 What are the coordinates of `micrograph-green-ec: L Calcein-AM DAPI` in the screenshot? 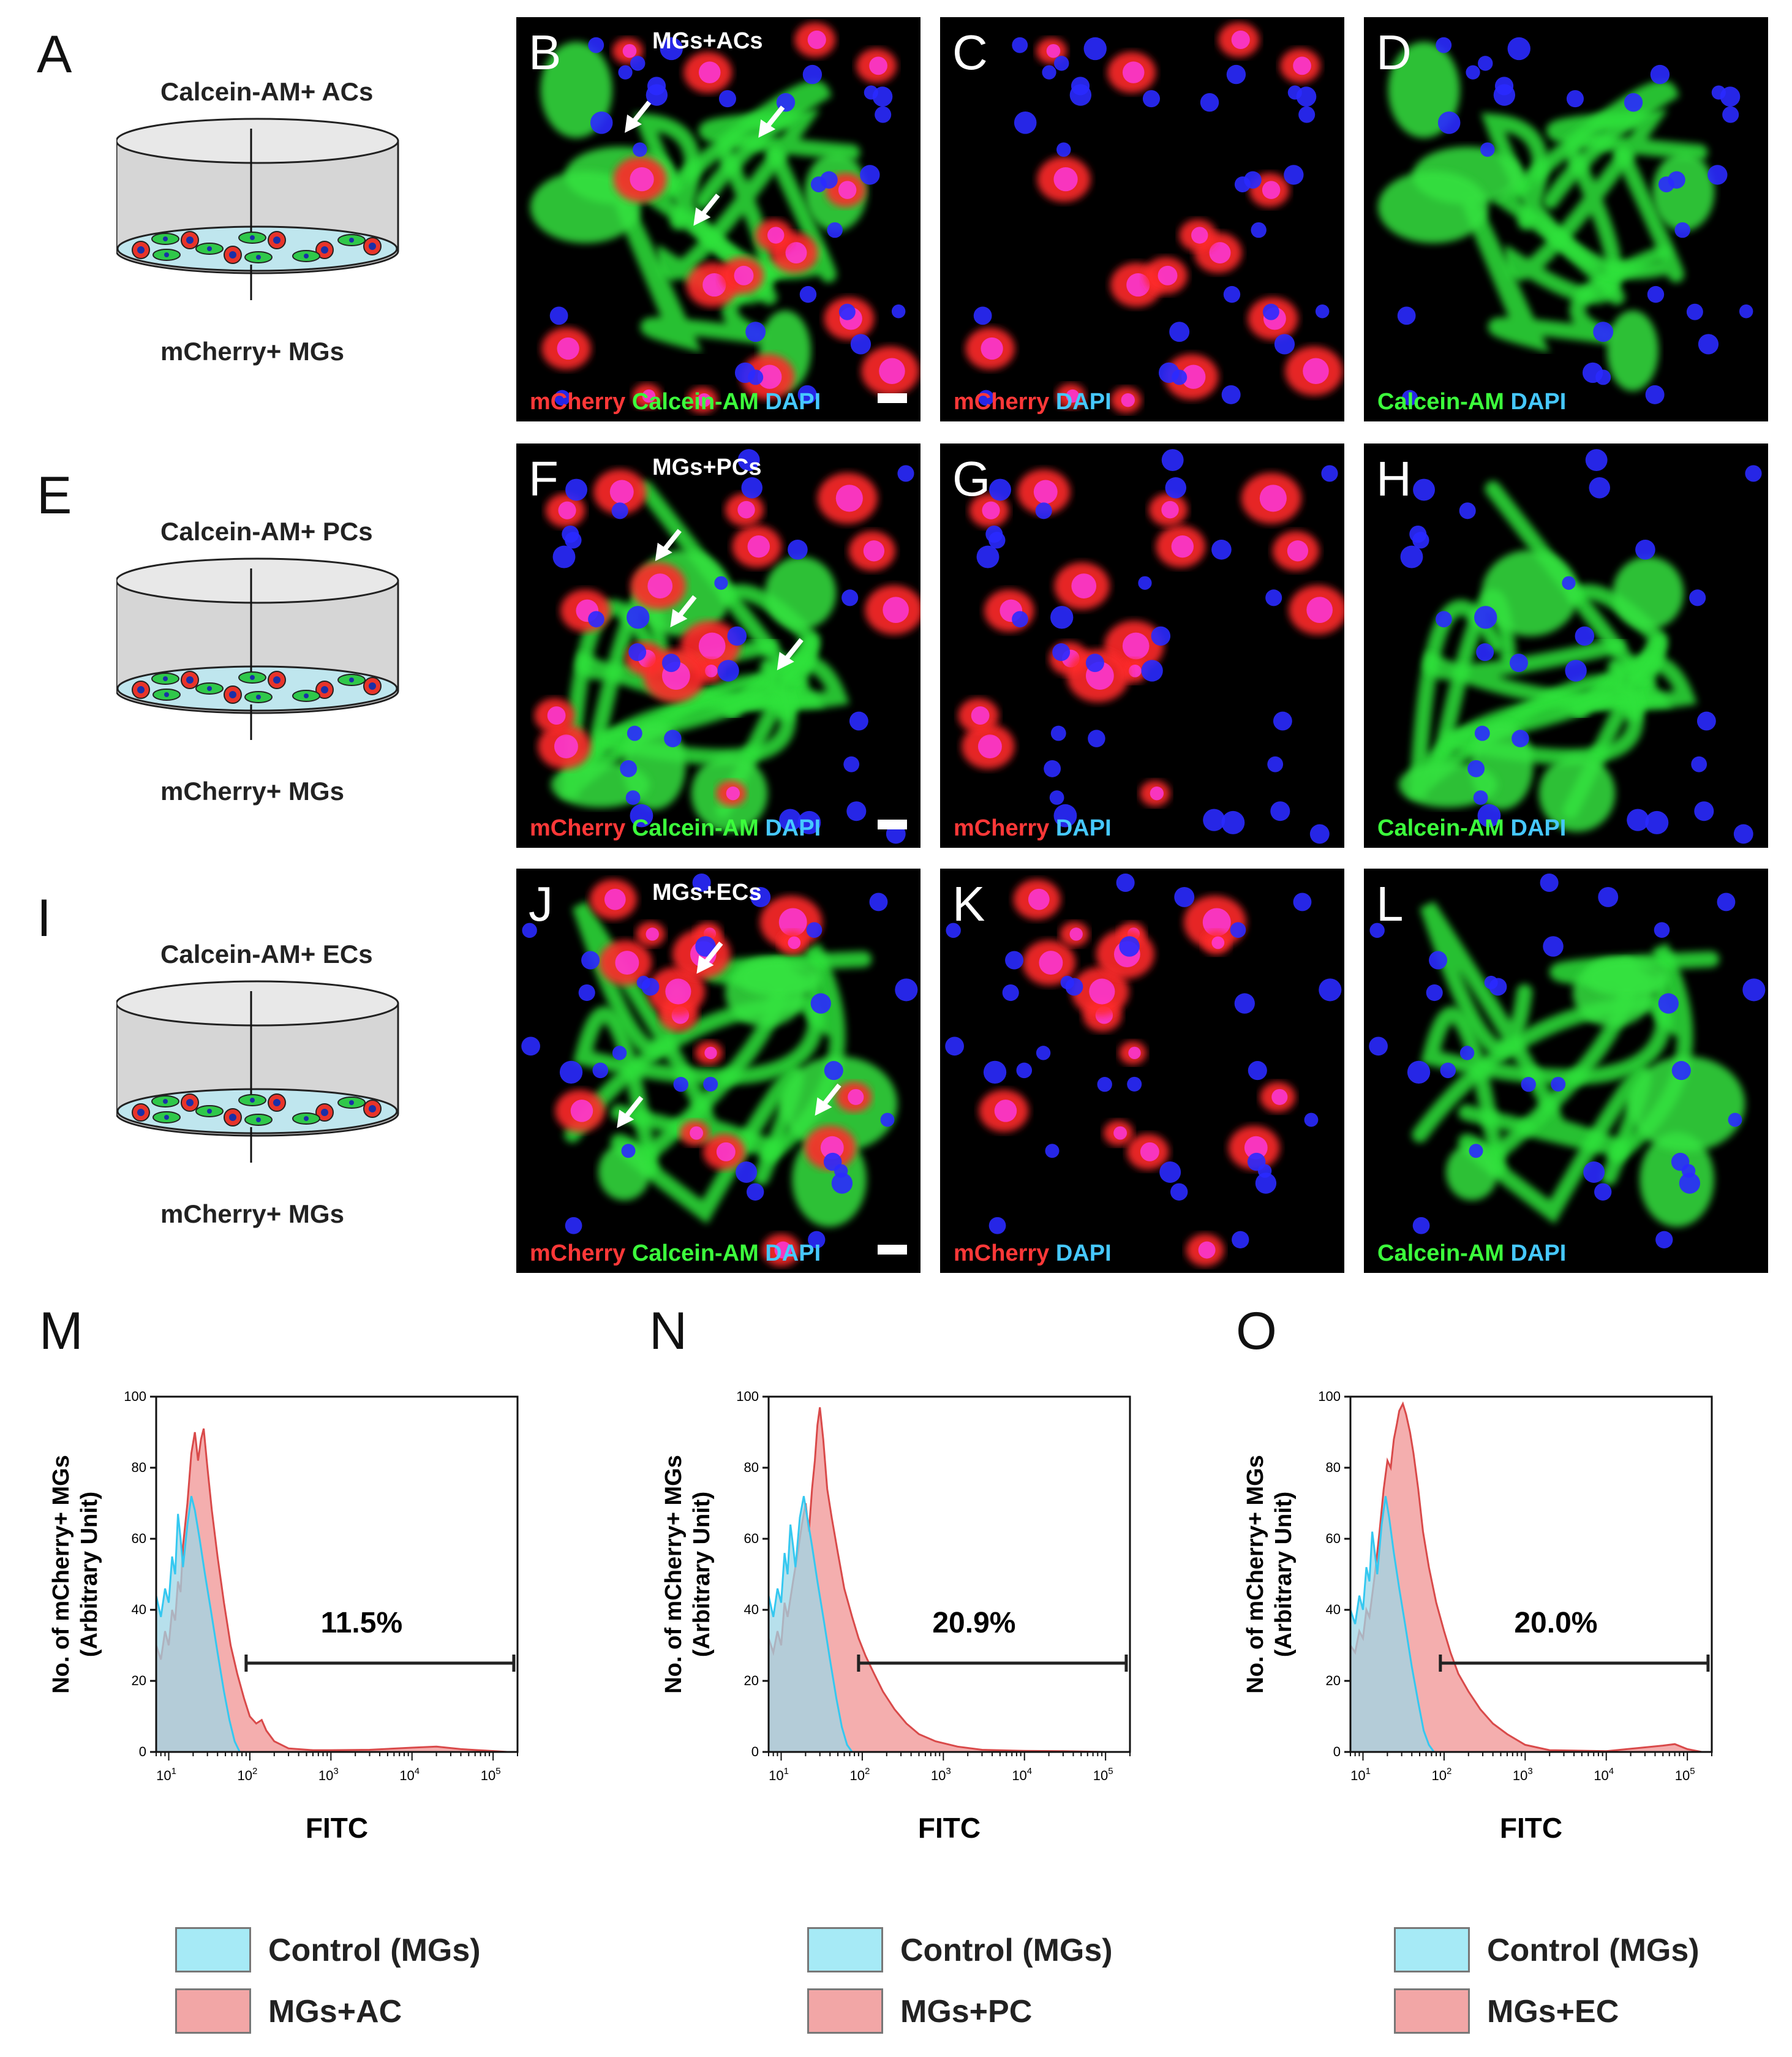 It's located at (1566, 1071).